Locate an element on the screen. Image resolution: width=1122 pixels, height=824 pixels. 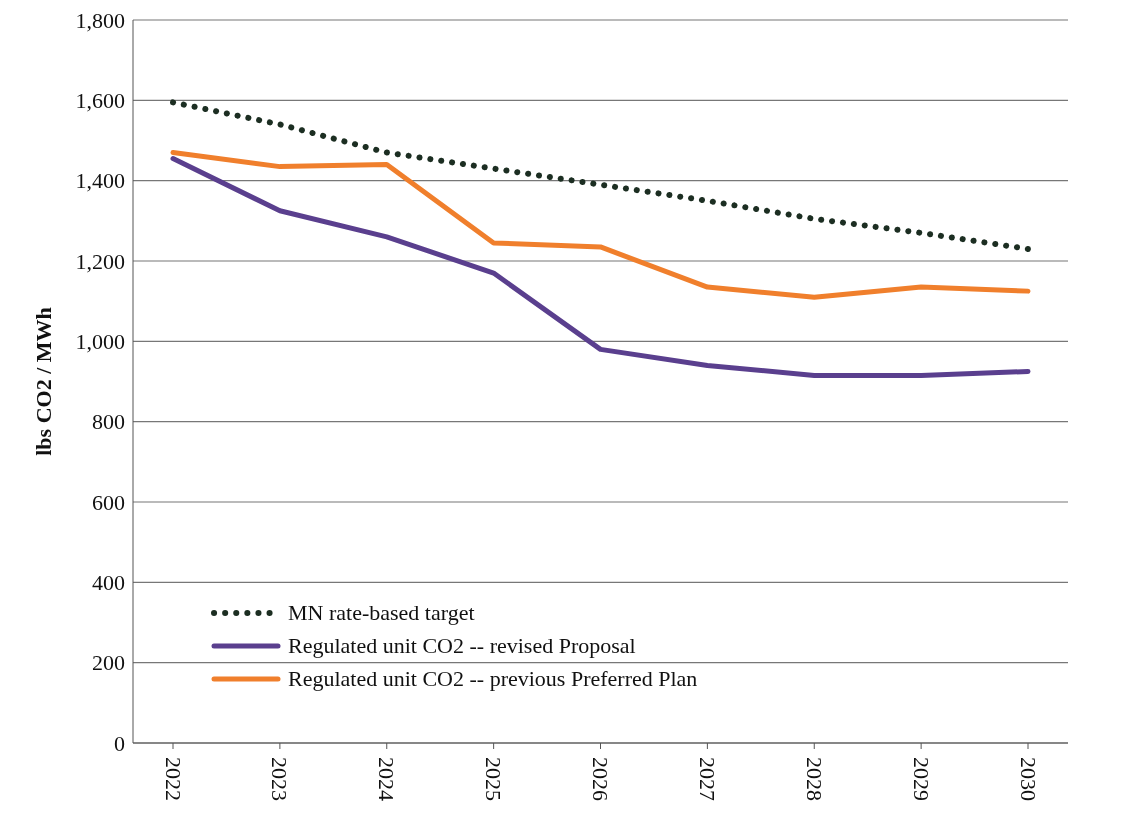
y-tick-label: 1,600 is located at coordinates (100, 101).